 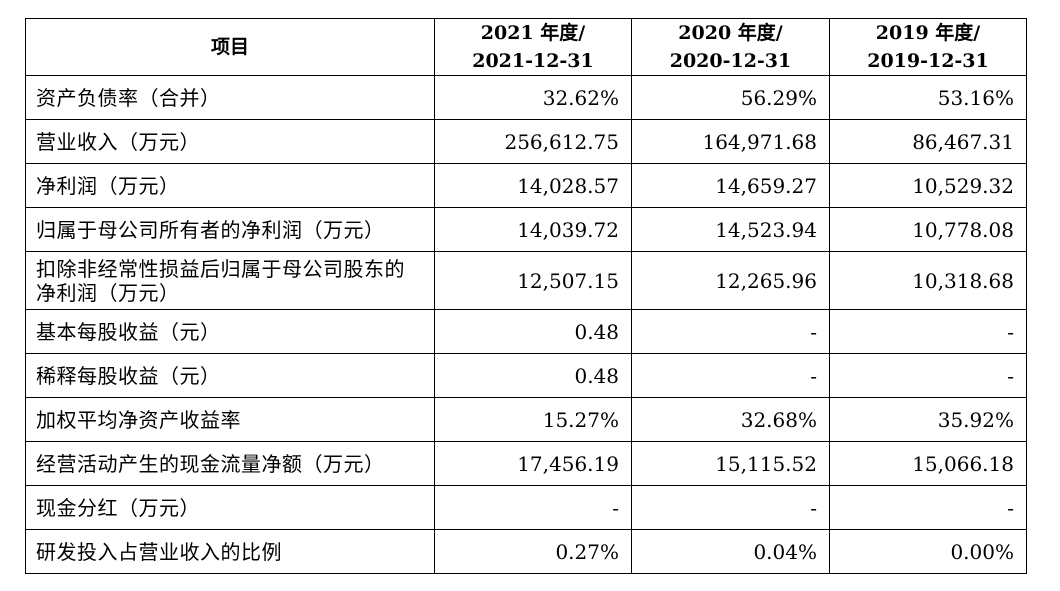 I want to click on value-2021: 14,028.57, so click(x=533, y=185).